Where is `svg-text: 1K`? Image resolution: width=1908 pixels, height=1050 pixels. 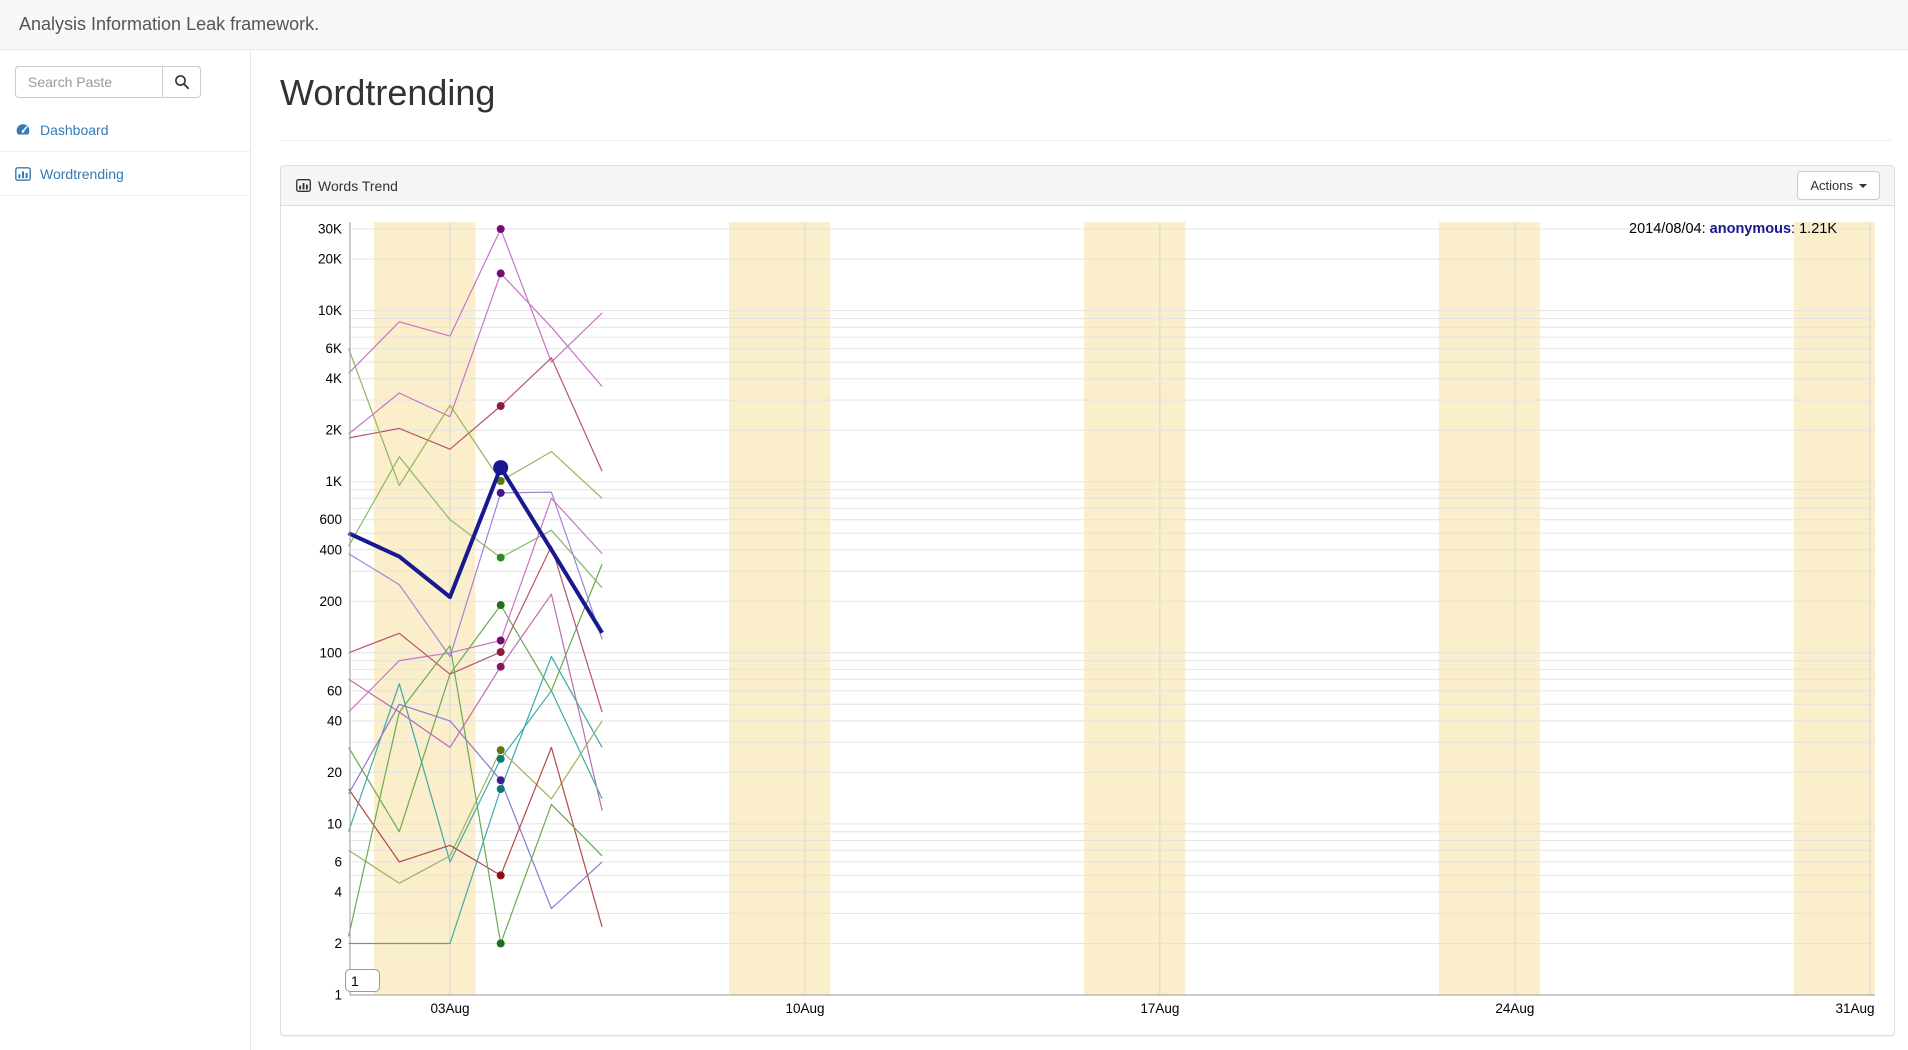
svg-text: 1K is located at coordinates (333, 481).